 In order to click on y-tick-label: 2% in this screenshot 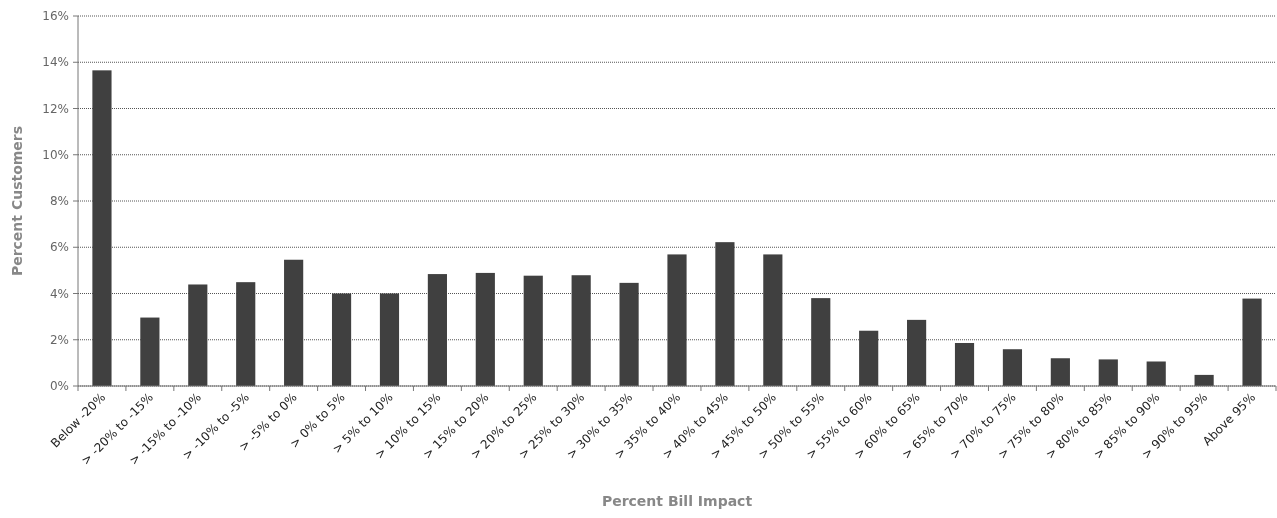, I will do `click(59, 339)`.